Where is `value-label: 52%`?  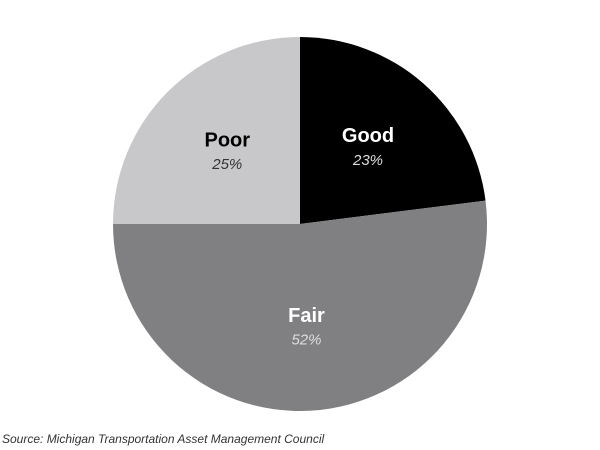 value-label: 52% is located at coordinates (306, 340).